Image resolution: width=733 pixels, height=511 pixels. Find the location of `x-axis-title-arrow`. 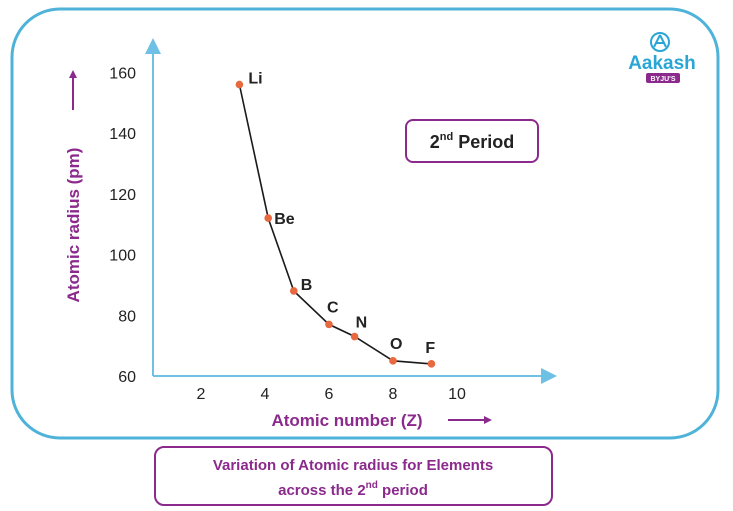

x-axis-title-arrow is located at coordinates (470, 420).